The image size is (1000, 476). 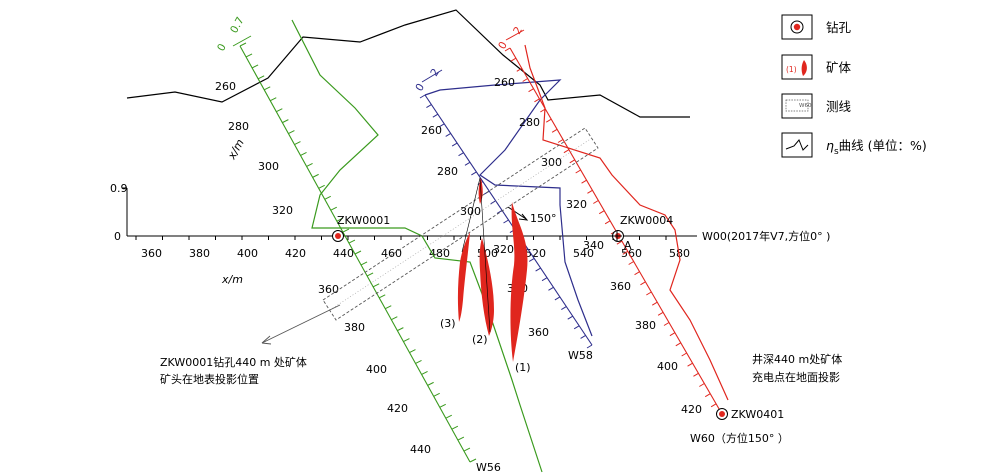 I want to click on zkw0401-label: ZKW0401, so click(x=757, y=414).